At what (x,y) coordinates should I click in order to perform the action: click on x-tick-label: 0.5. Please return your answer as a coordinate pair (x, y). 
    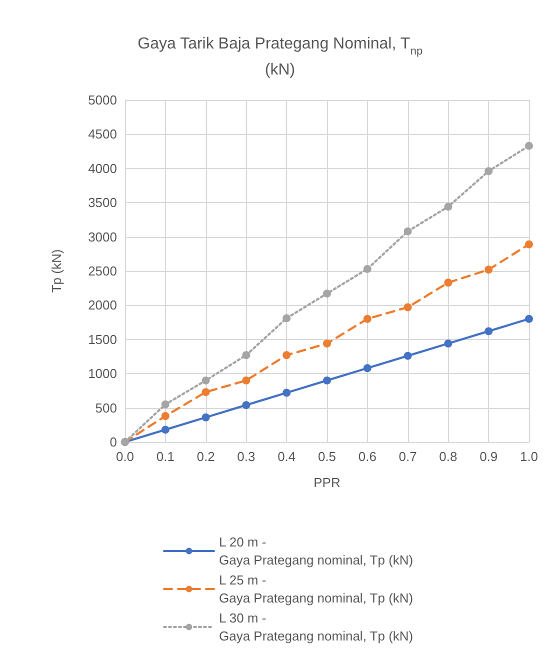
    Looking at the image, I should click on (327, 456).